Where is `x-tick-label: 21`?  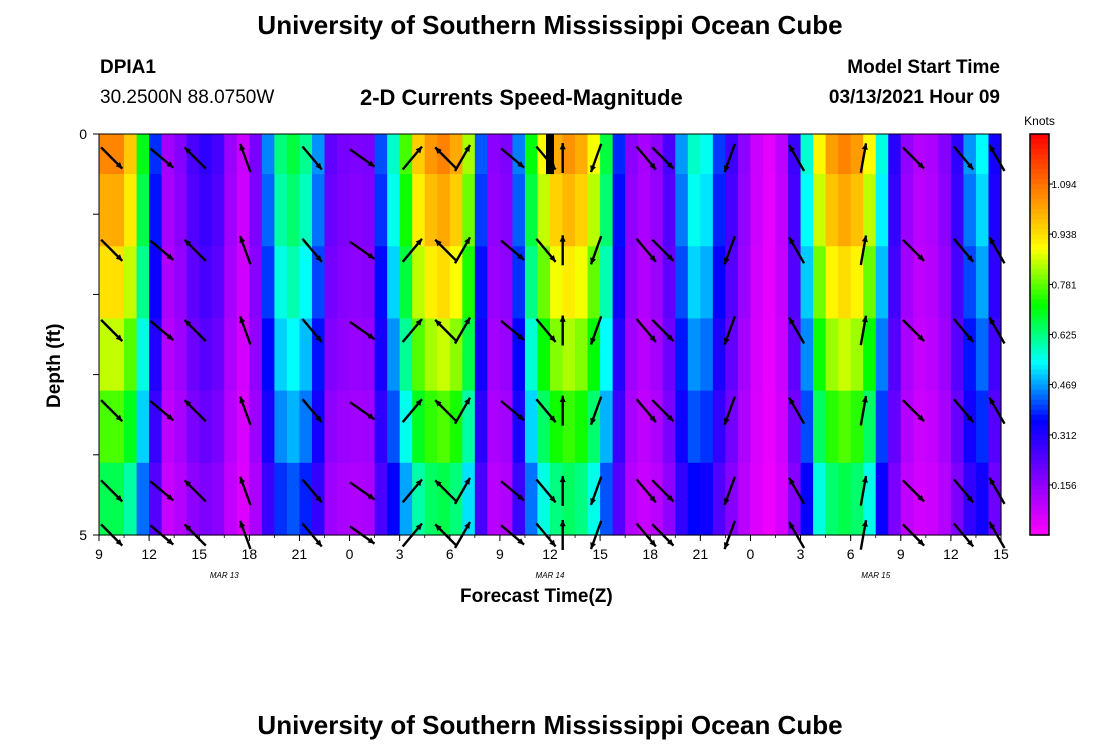 x-tick-label: 21 is located at coordinates (701, 554).